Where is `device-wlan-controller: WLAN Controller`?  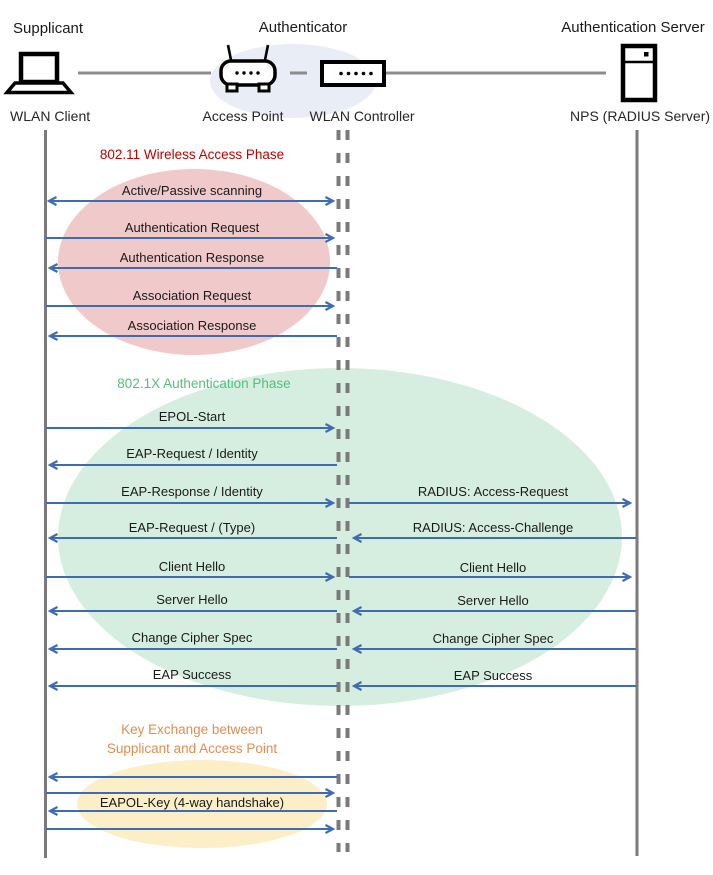 device-wlan-controller: WLAN Controller is located at coordinates (362, 116).